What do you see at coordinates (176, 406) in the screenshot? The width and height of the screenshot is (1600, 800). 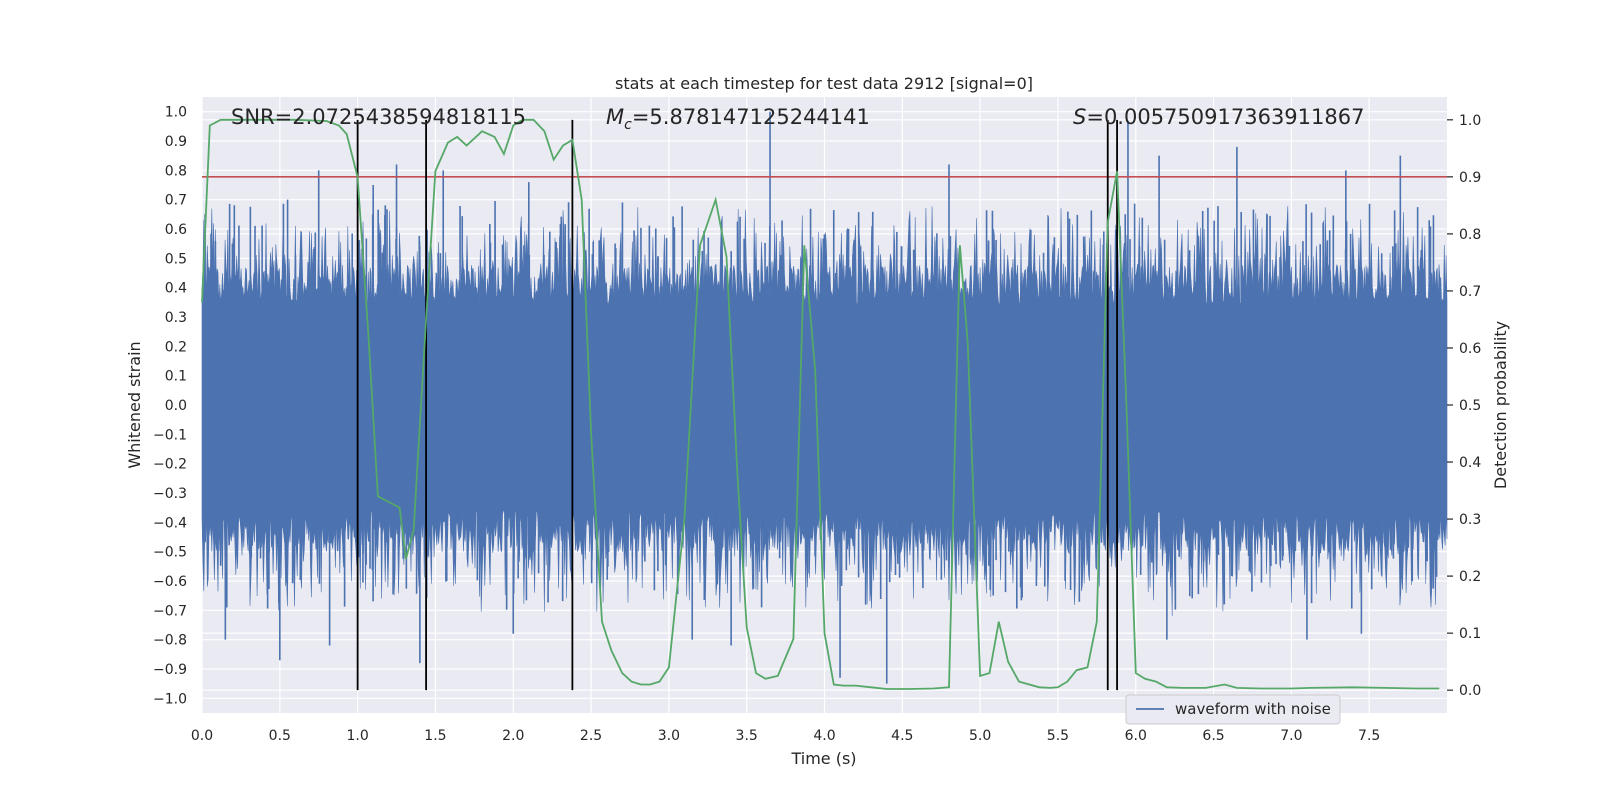 I see `y-tick-label: 0.0` at bounding box center [176, 406].